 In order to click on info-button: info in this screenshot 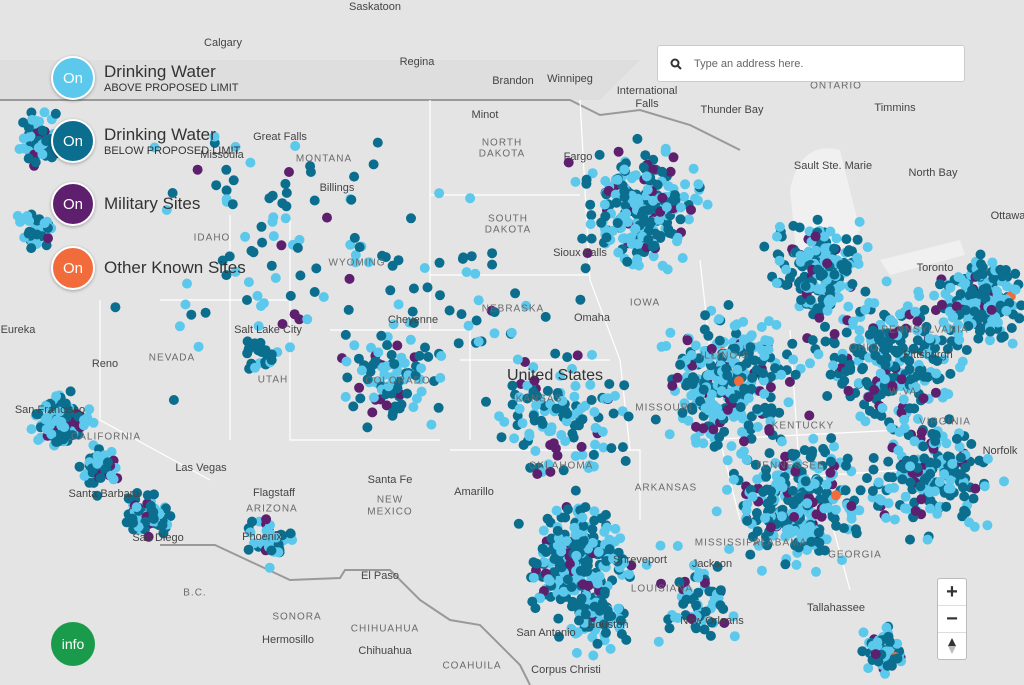, I will do `click(73, 644)`.